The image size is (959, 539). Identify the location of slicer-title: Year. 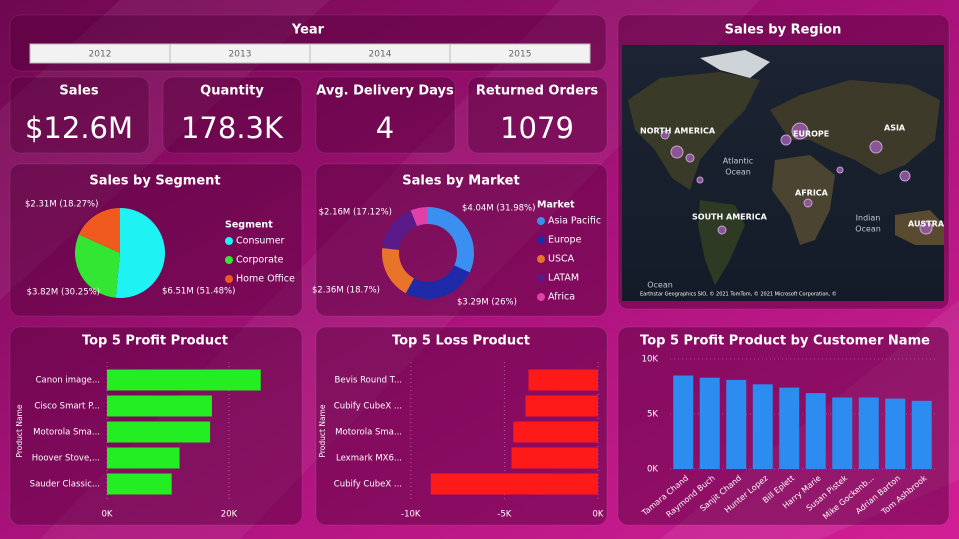
(308, 30).